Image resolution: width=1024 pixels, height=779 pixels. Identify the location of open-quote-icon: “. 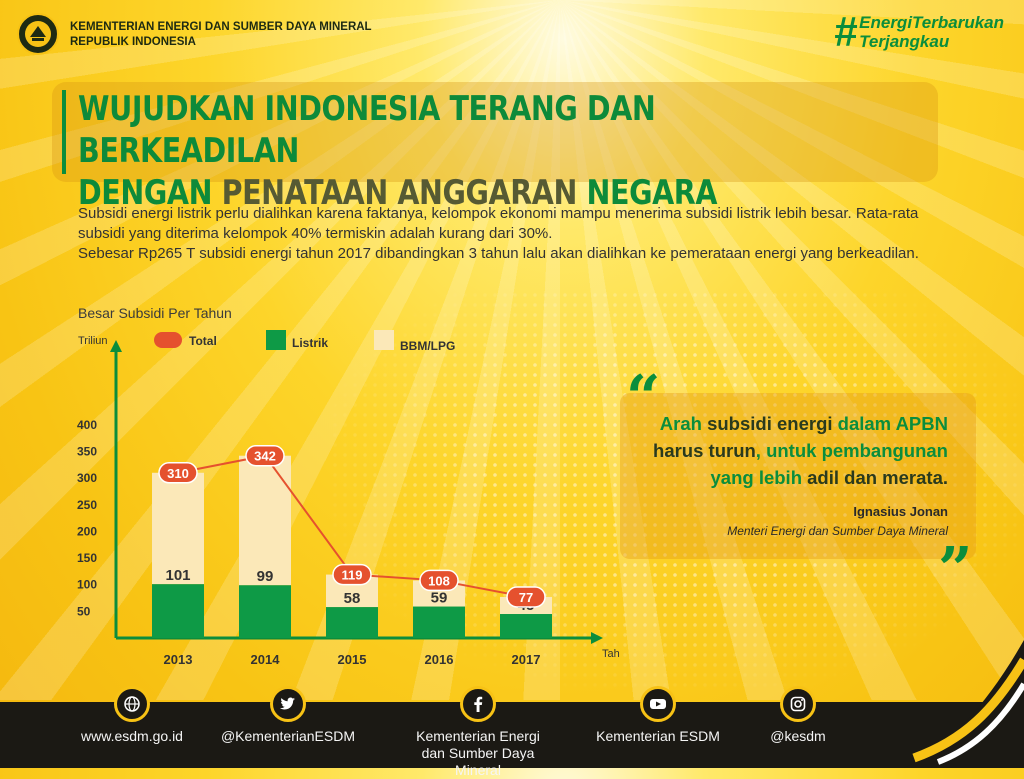
(643, 398).